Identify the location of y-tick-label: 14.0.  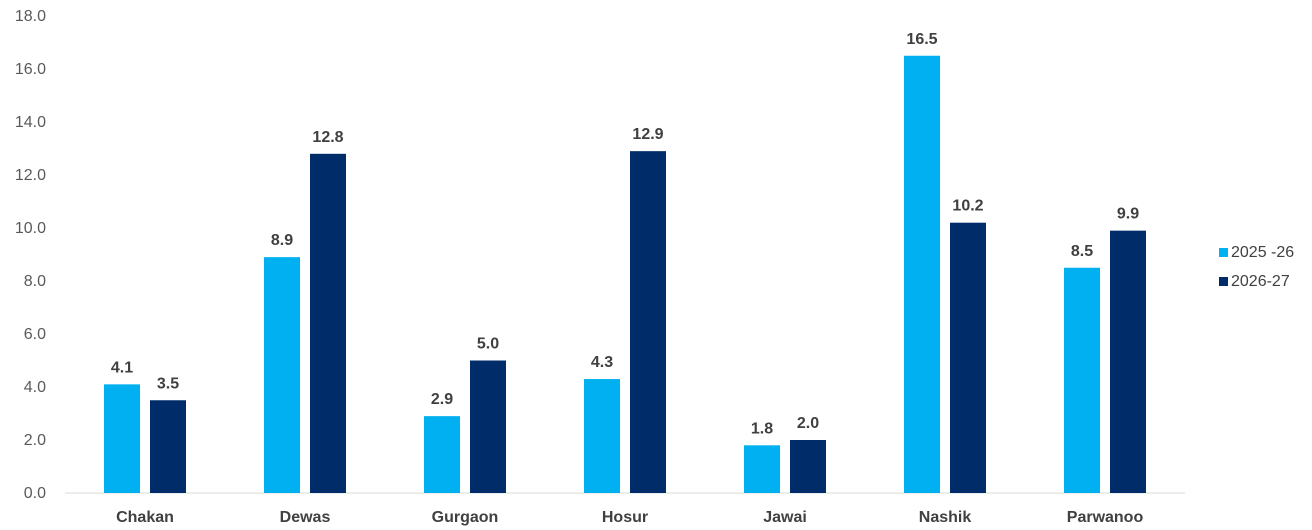
(30, 122).